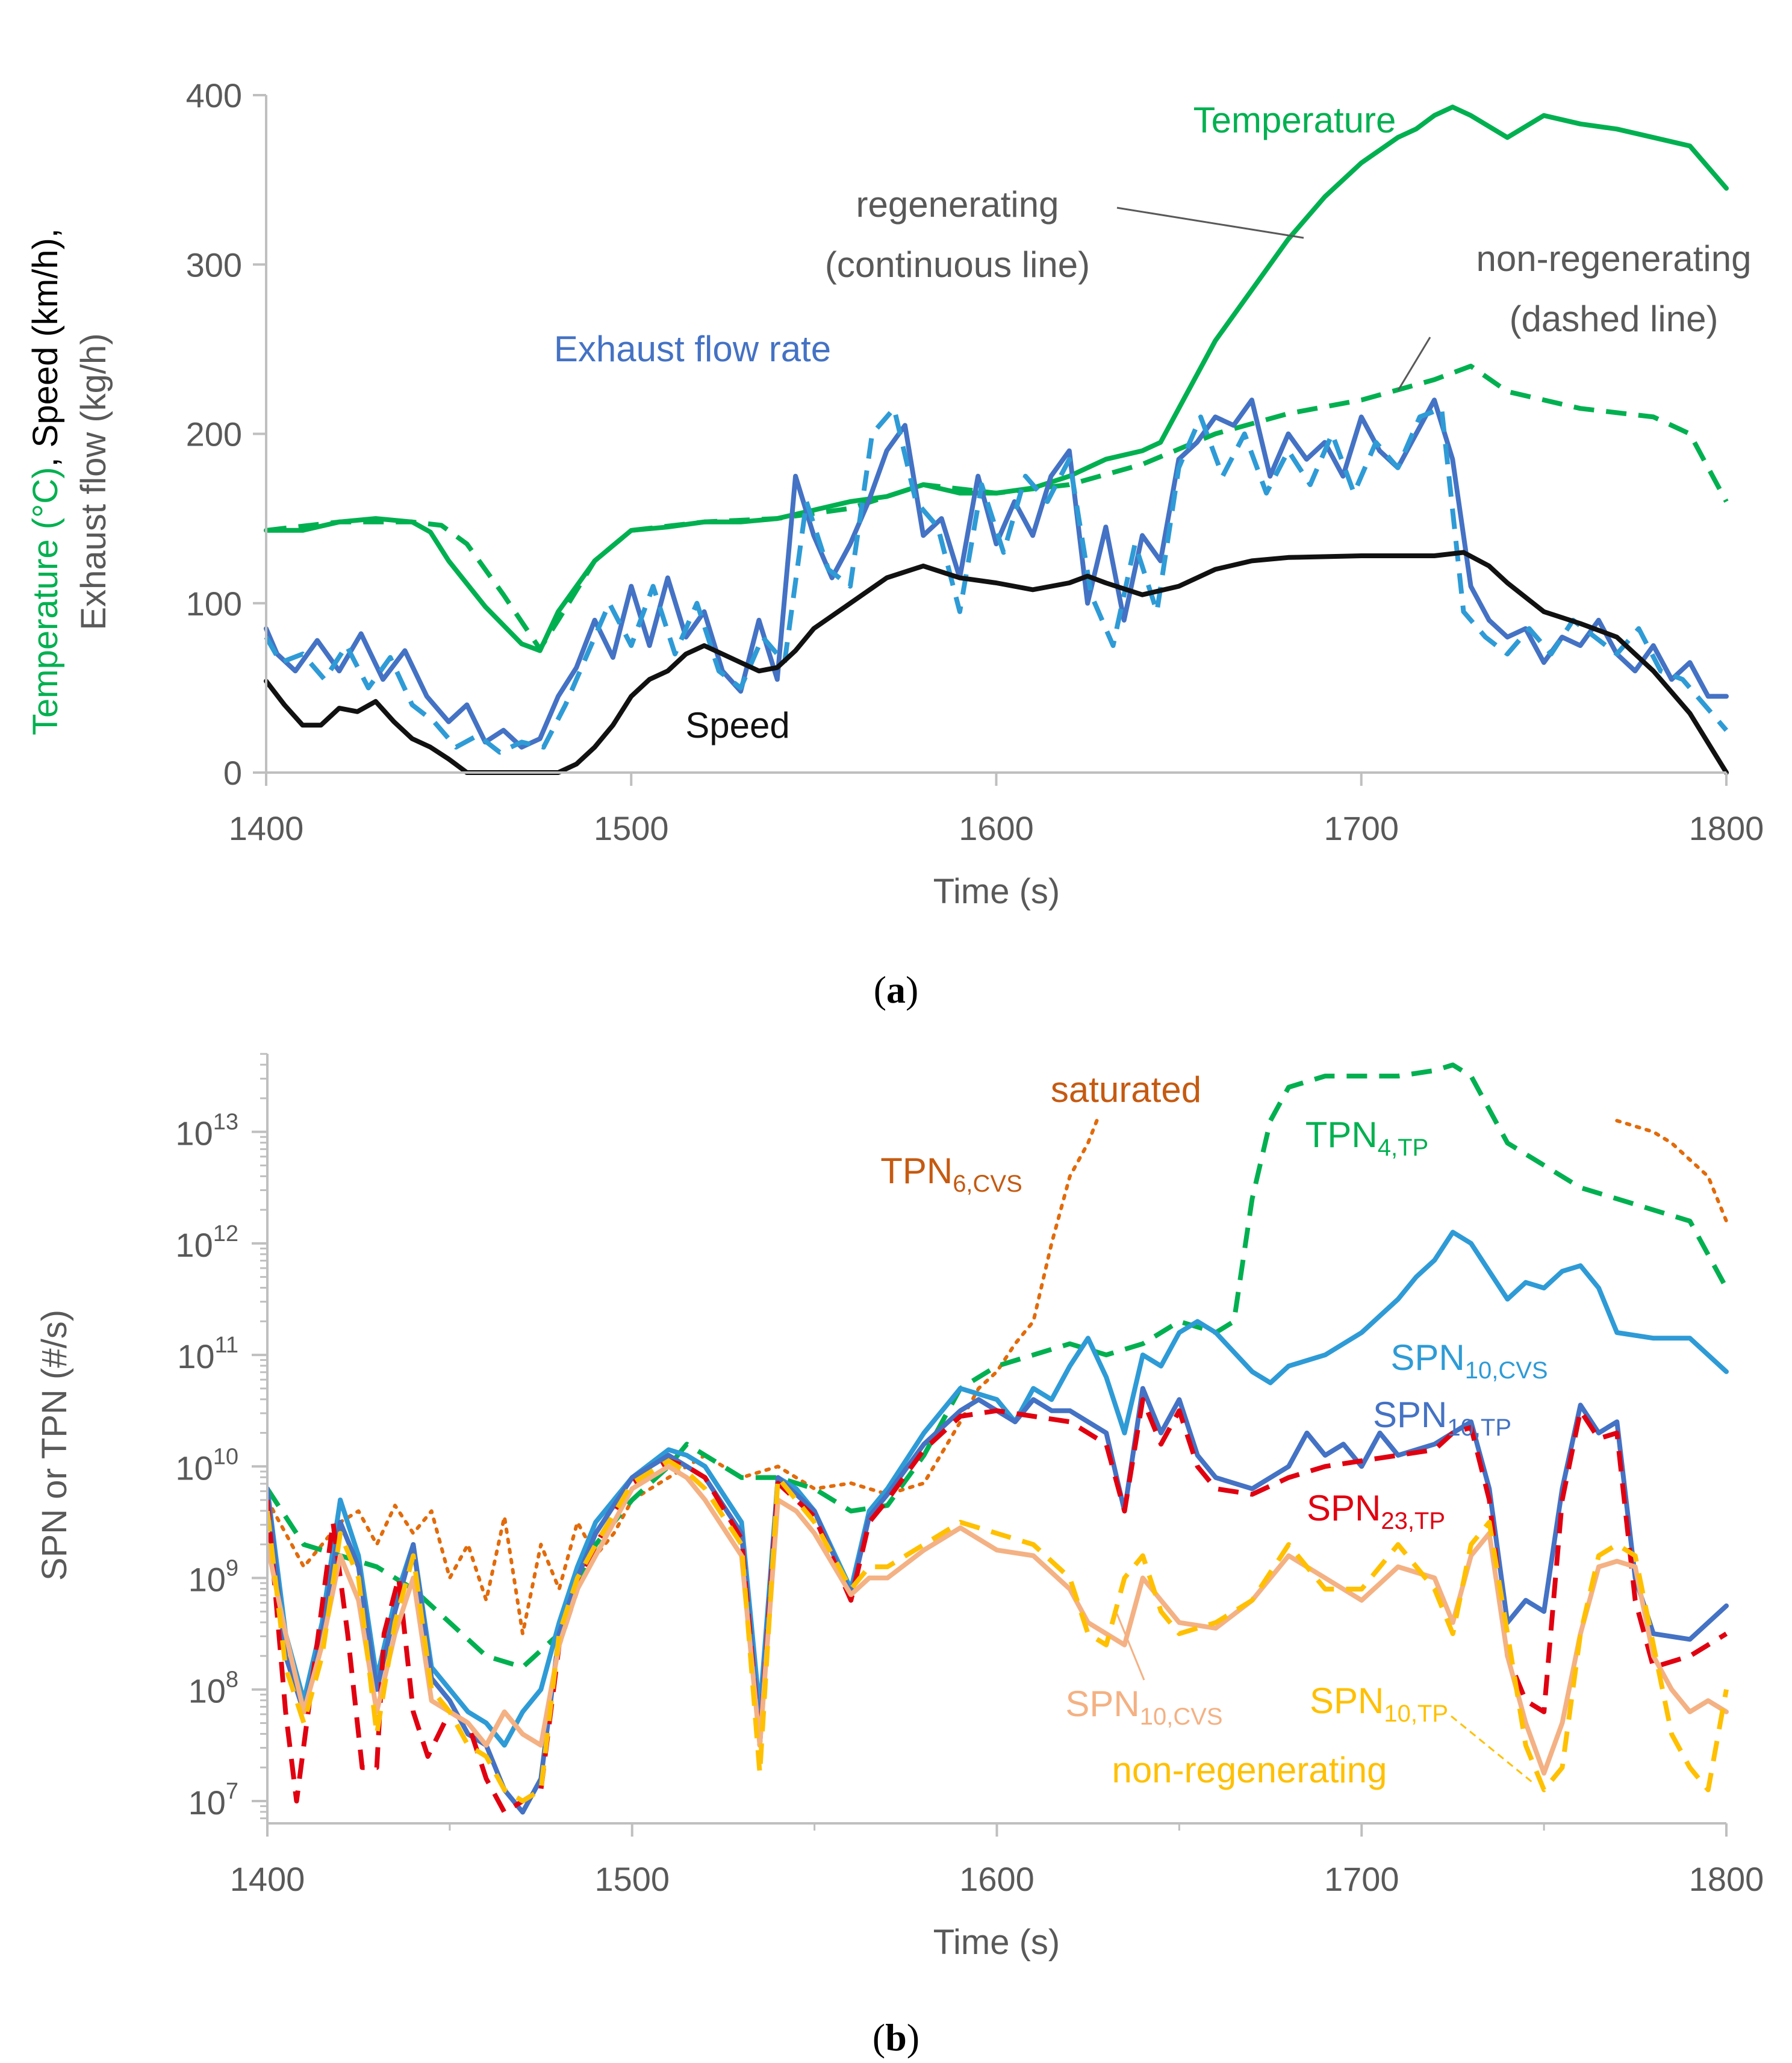 Image resolution: width=1792 pixels, height=2063 pixels. What do you see at coordinates (1727, 828) in the screenshot?
I see `chart-a-x-tick-label: 1800` at bounding box center [1727, 828].